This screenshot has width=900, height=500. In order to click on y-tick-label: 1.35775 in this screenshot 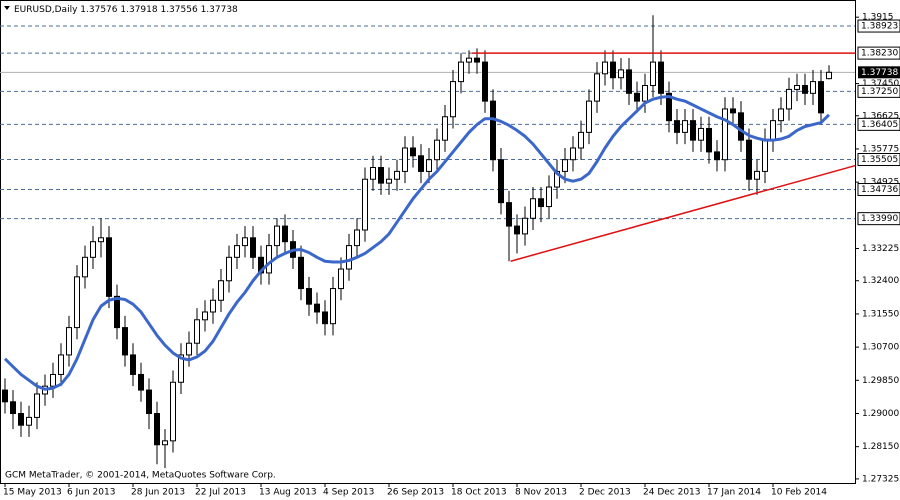, I will do `click(880, 149)`.